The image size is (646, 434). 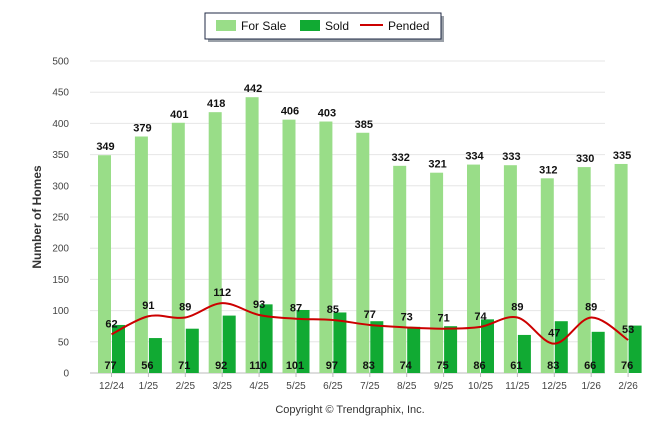 What do you see at coordinates (437, 165) in the screenshot?
I see `label-for-sale: 321` at bounding box center [437, 165].